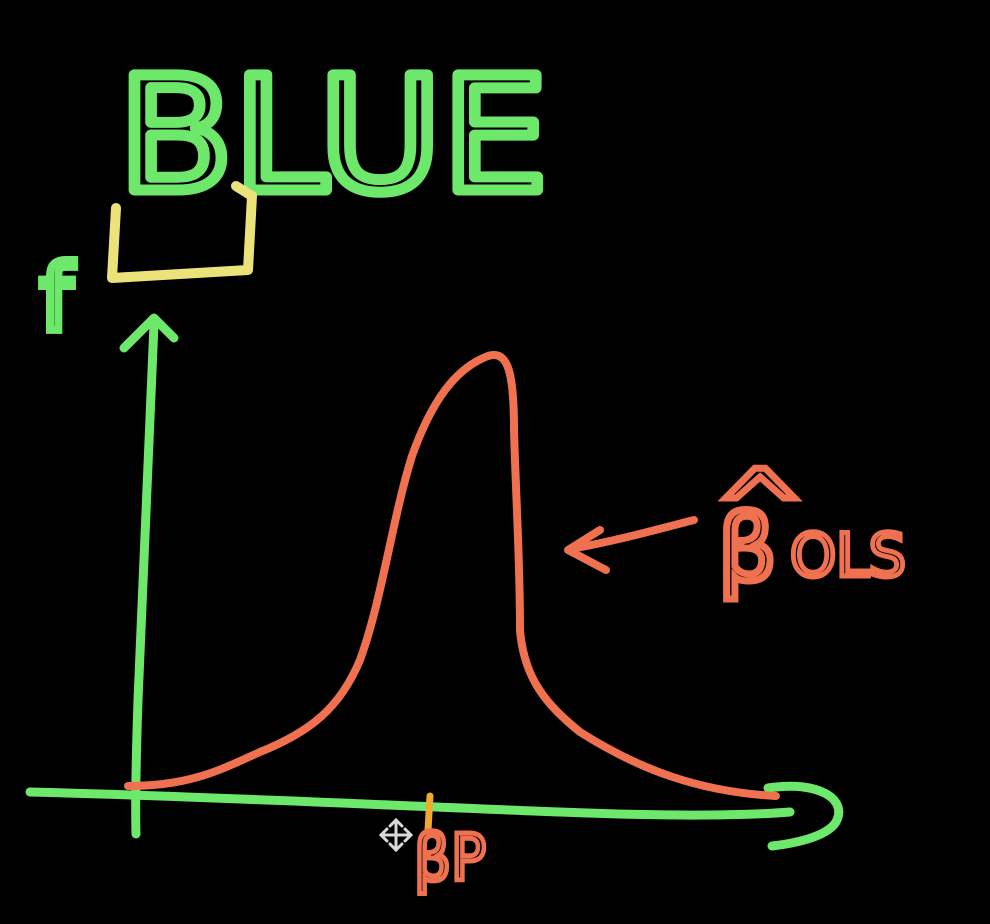  I want to click on x-axis-line, so click(410, 803).